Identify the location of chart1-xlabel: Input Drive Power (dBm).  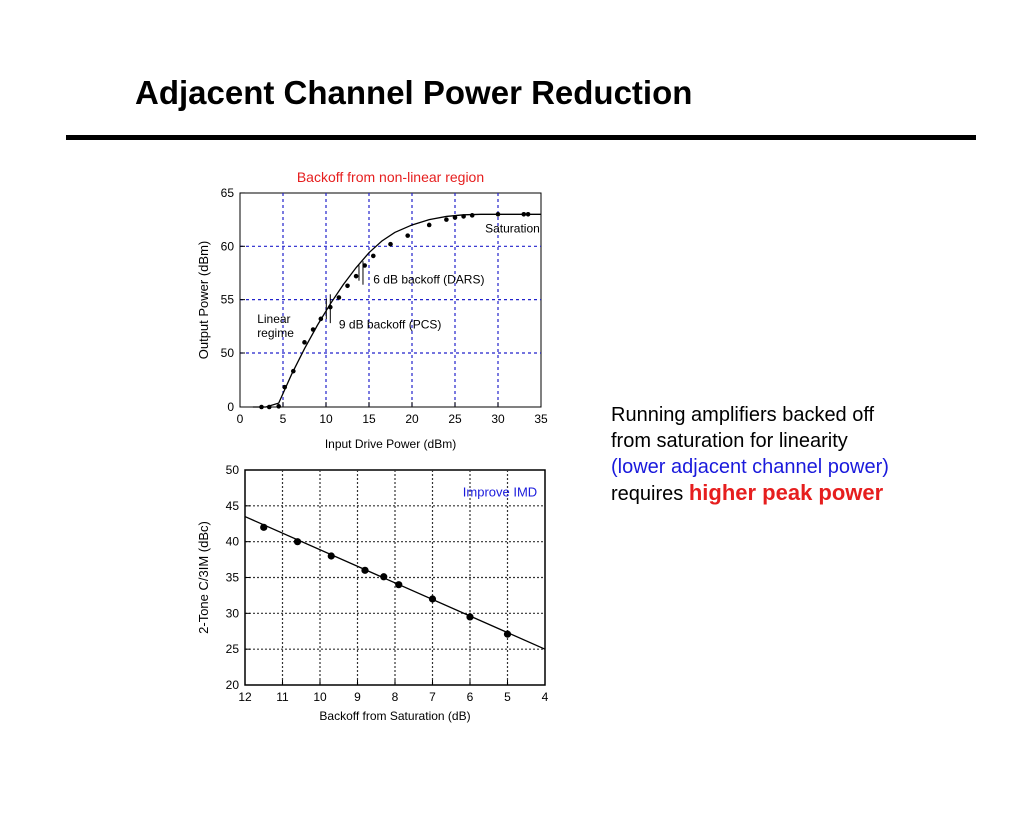
(390, 444).